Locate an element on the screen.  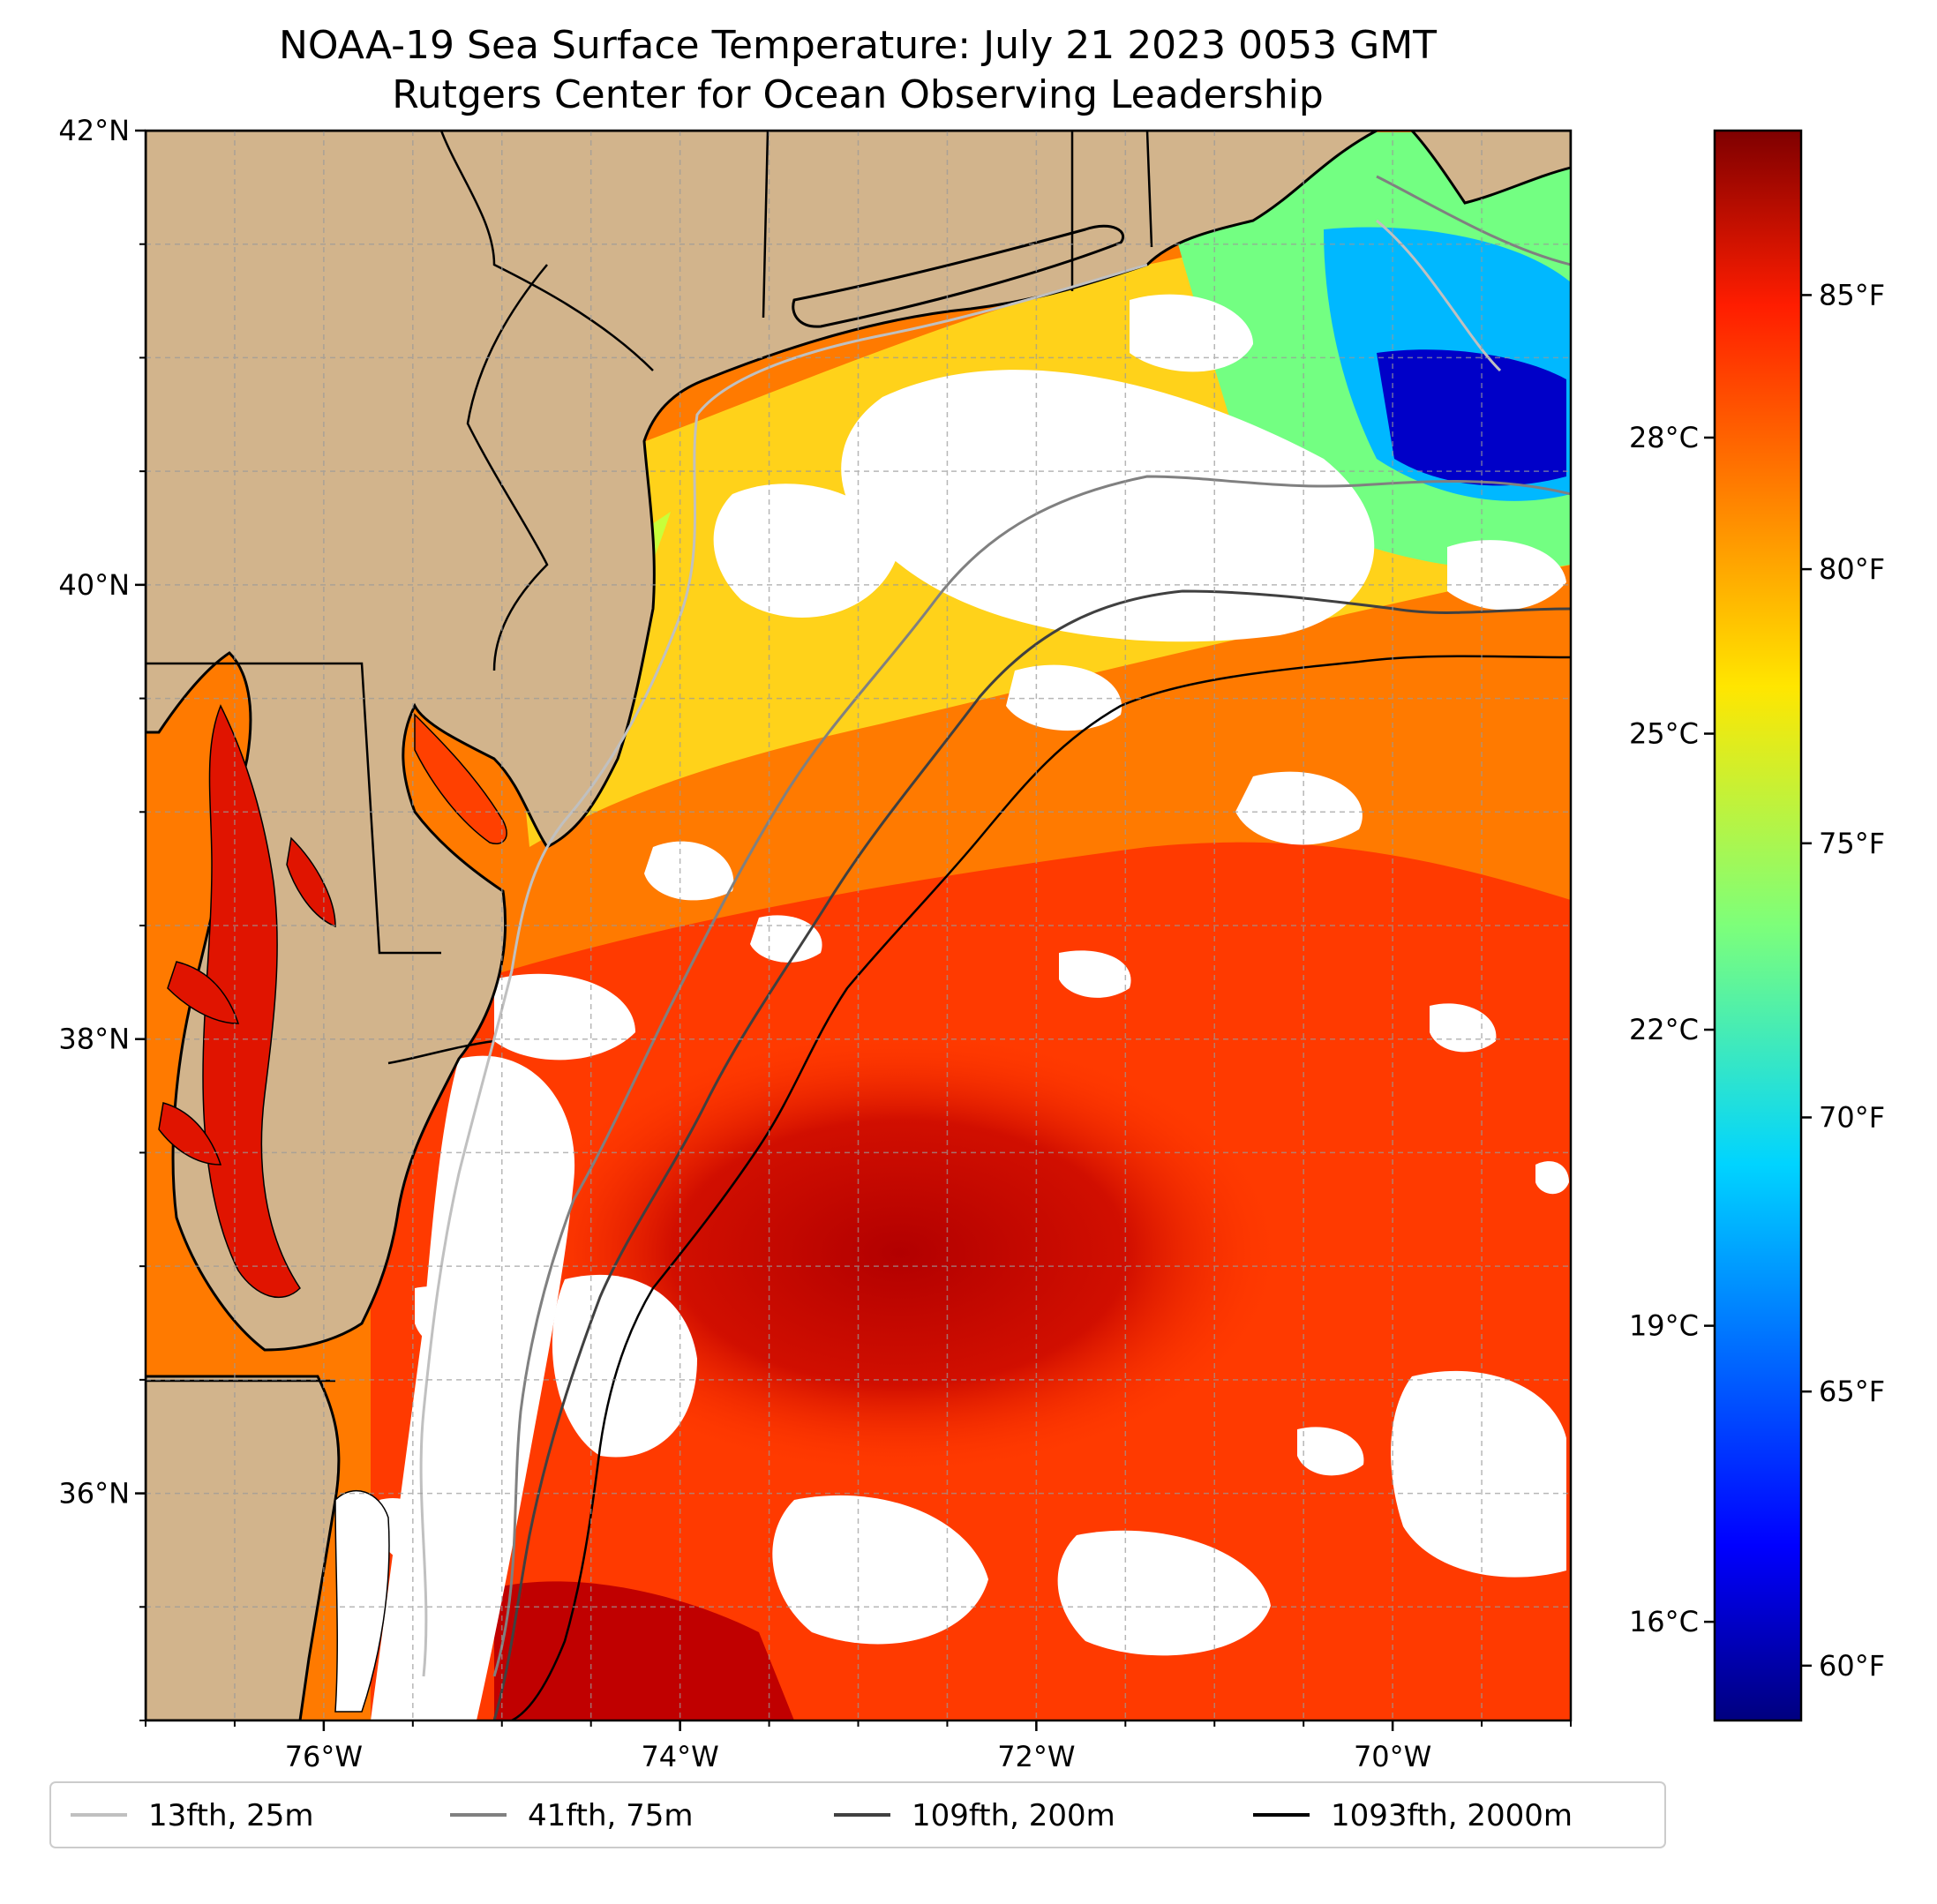
colorbar-c-label: 19°C is located at coordinates (1664, 1326).